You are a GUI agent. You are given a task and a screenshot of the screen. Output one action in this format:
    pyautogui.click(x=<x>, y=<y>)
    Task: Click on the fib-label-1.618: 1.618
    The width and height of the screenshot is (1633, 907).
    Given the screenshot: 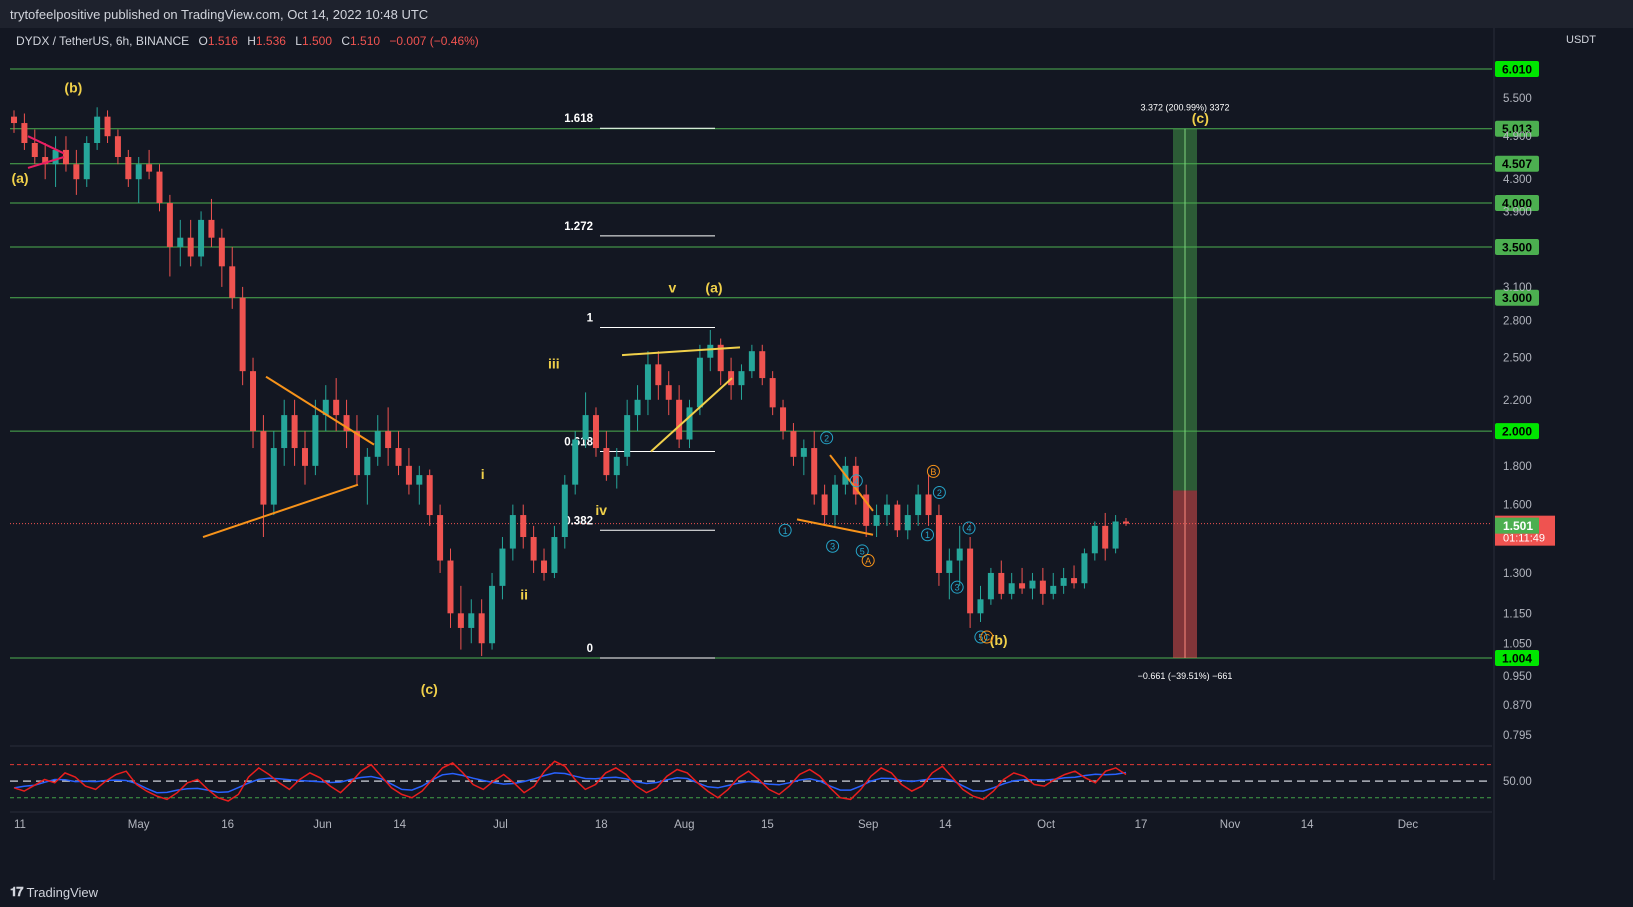 What is the action you would take?
    pyautogui.click(x=578, y=119)
    